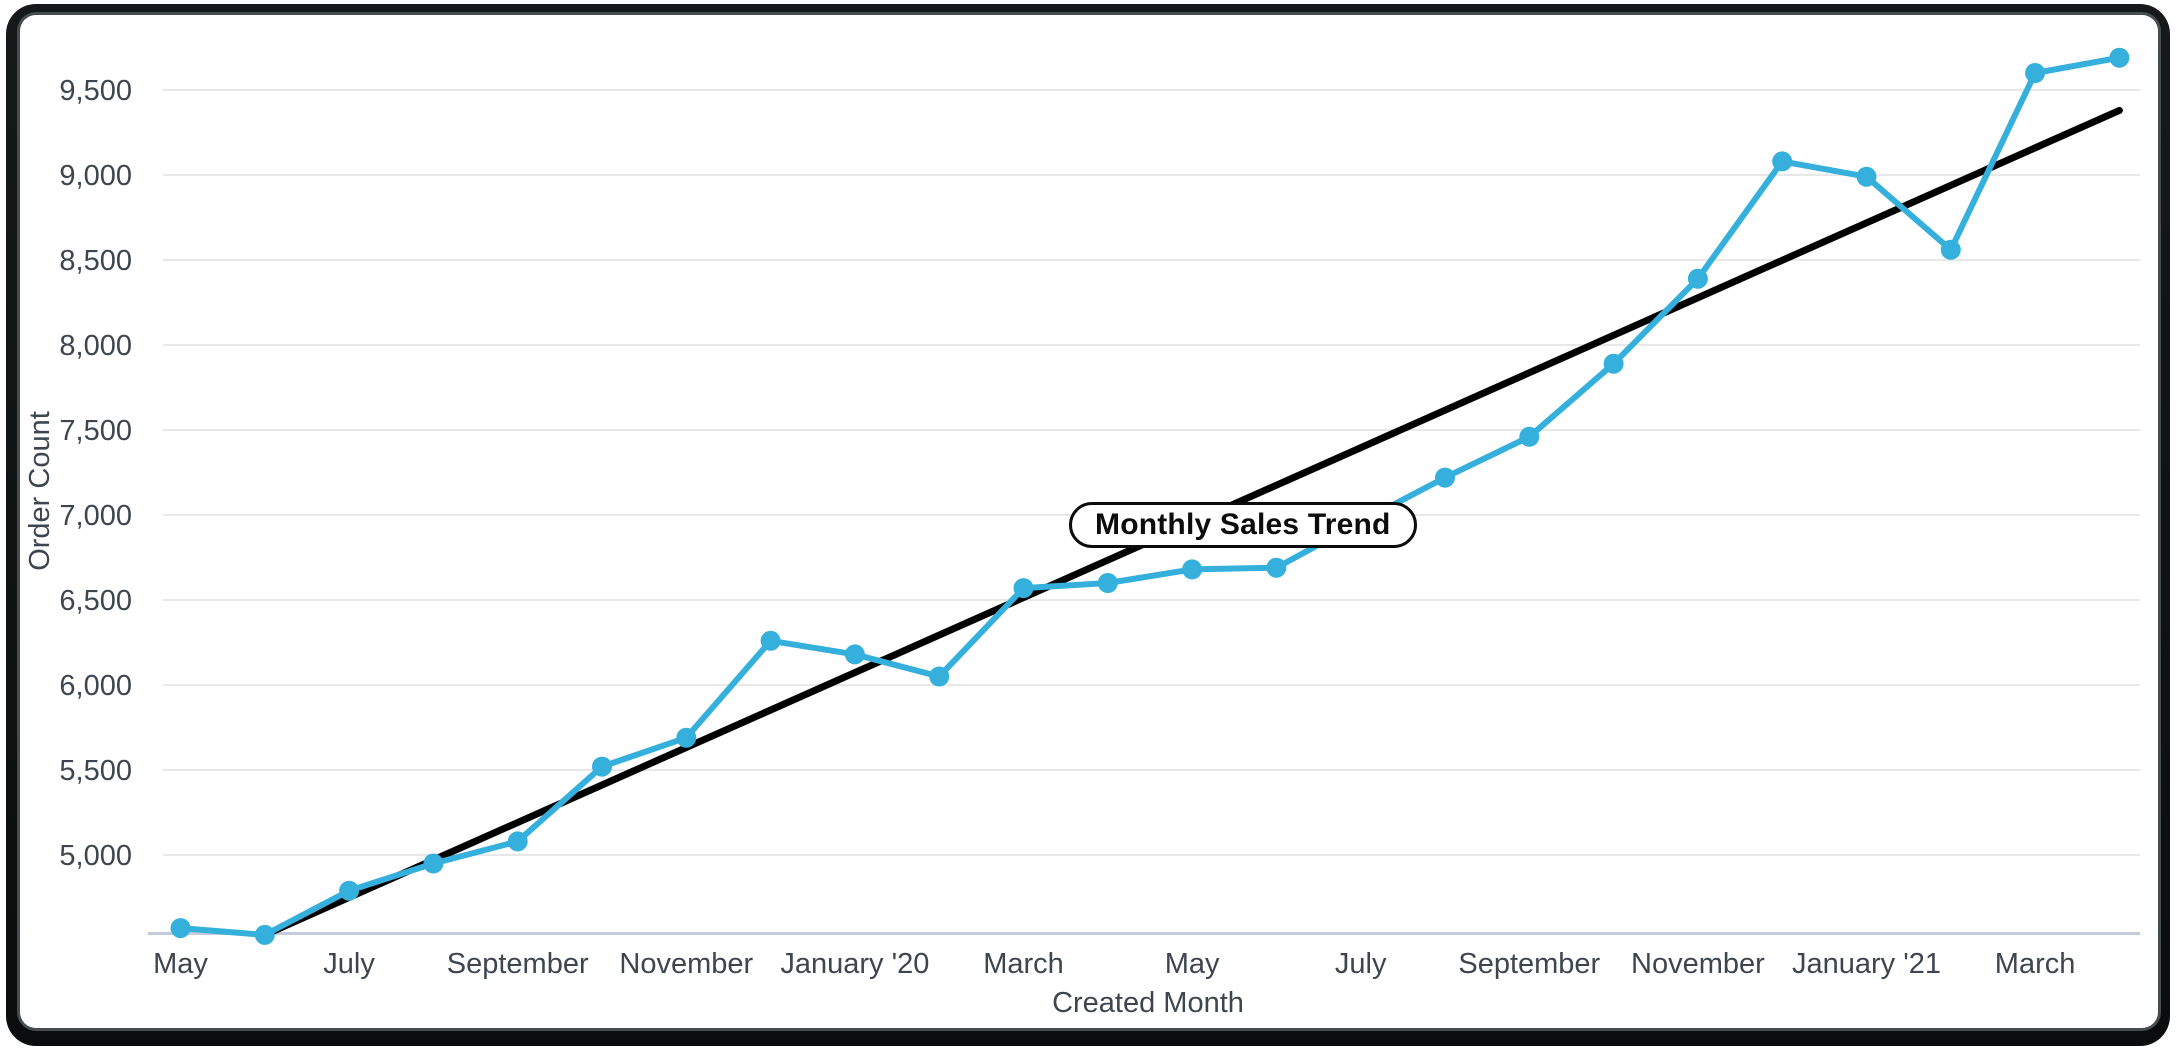  I want to click on trend-annotation-label: Monthly Sales Trend, so click(1243, 524).